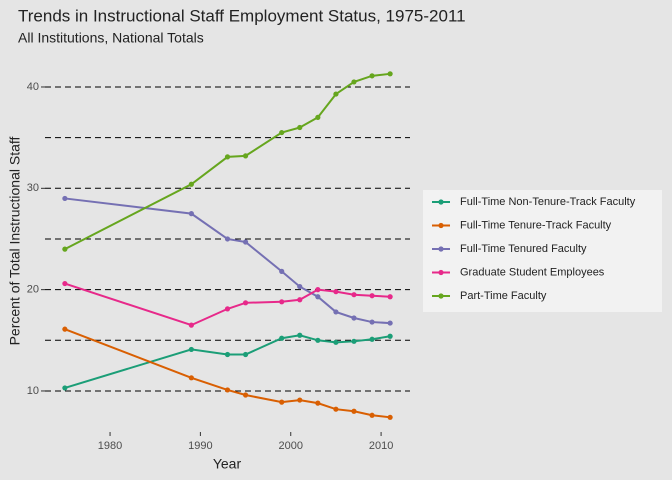 This screenshot has width=672, height=480. Describe the element at coordinates (33, 290) in the screenshot. I see `y-tick-label: 20` at that location.